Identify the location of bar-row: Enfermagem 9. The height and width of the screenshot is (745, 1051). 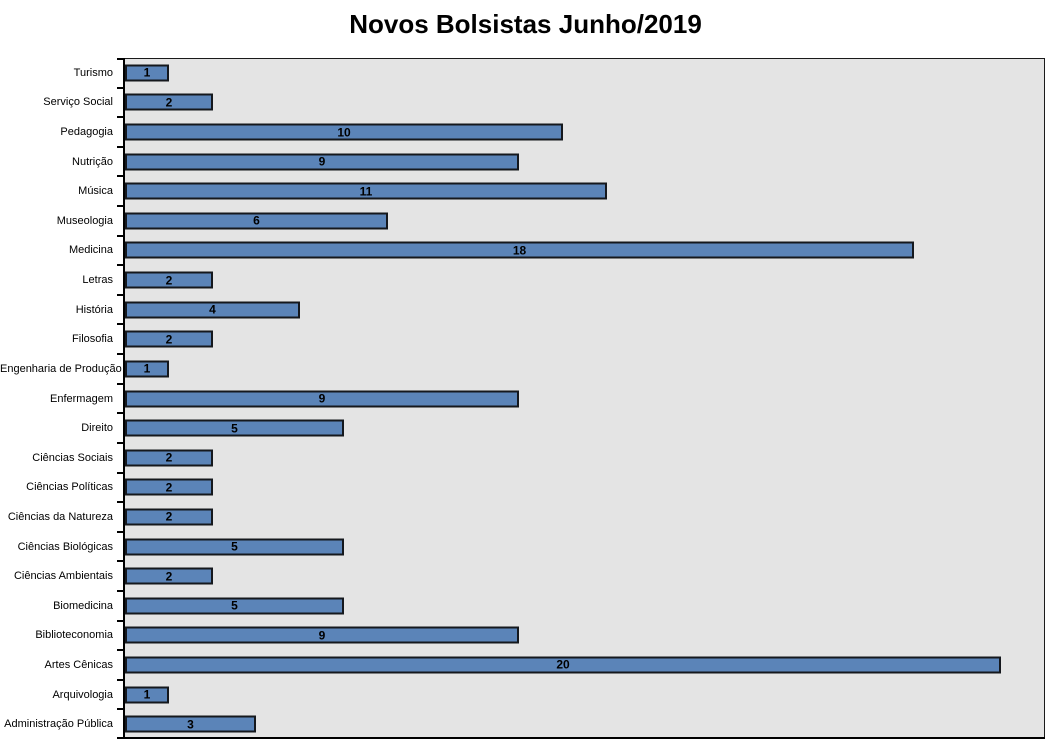
(522, 399).